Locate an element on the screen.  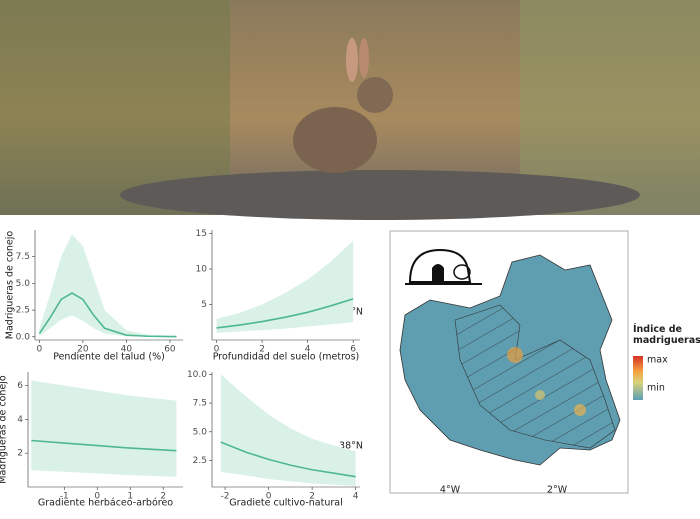
lon-label: 2°W is located at coordinates (557, 490).